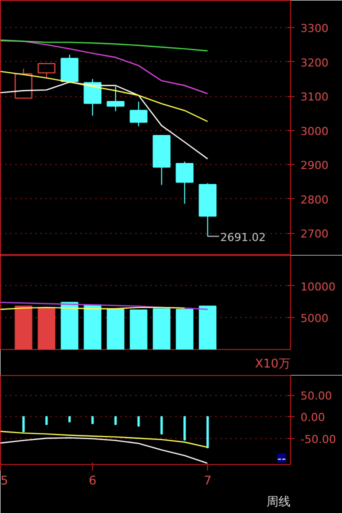  Describe the element at coordinates (314, 131) in the screenshot. I see `y-tick-label: 3000` at that location.